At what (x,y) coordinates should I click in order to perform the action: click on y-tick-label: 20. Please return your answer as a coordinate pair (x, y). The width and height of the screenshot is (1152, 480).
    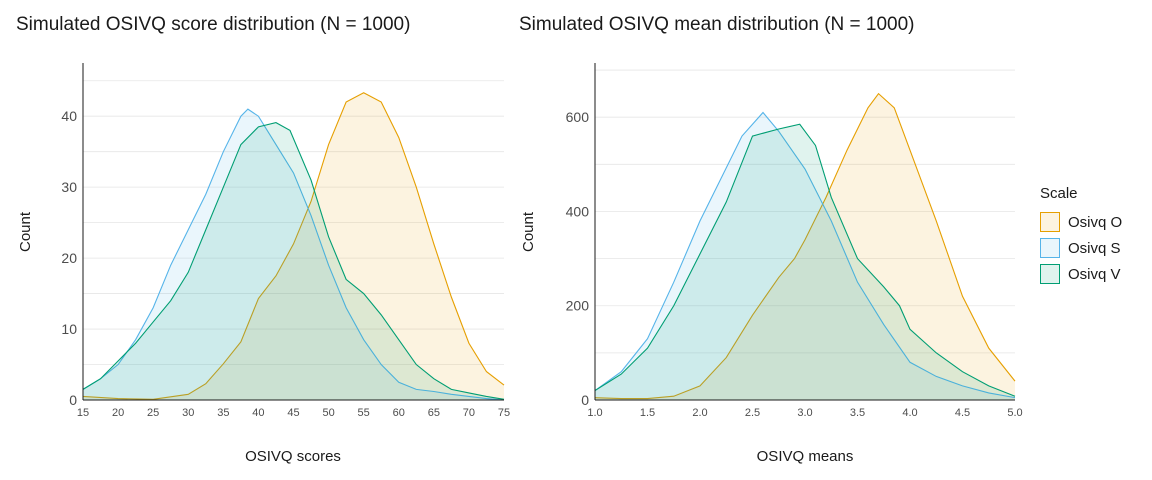
    Looking at the image, I should click on (69, 258).